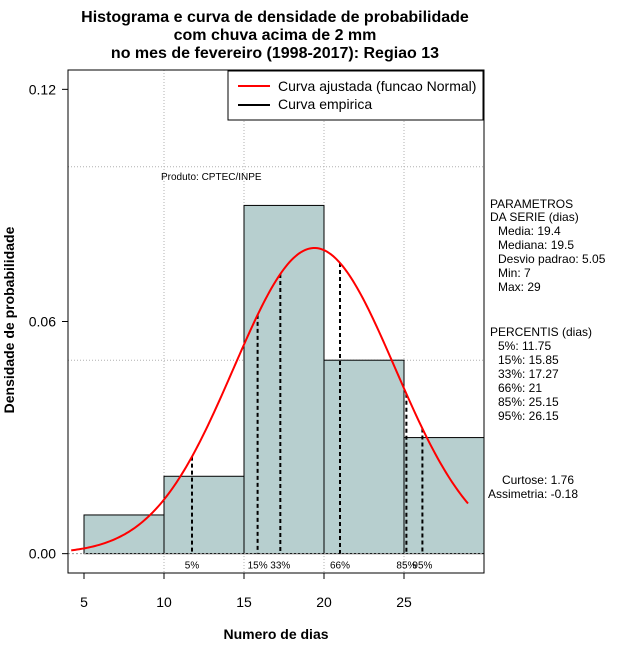 The image size is (640, 660). What do you see at coordinates (533, 494) in the screenshot?
I see `assimetria-value: Assimetria: -0.18` at bounding box center [533, 494].